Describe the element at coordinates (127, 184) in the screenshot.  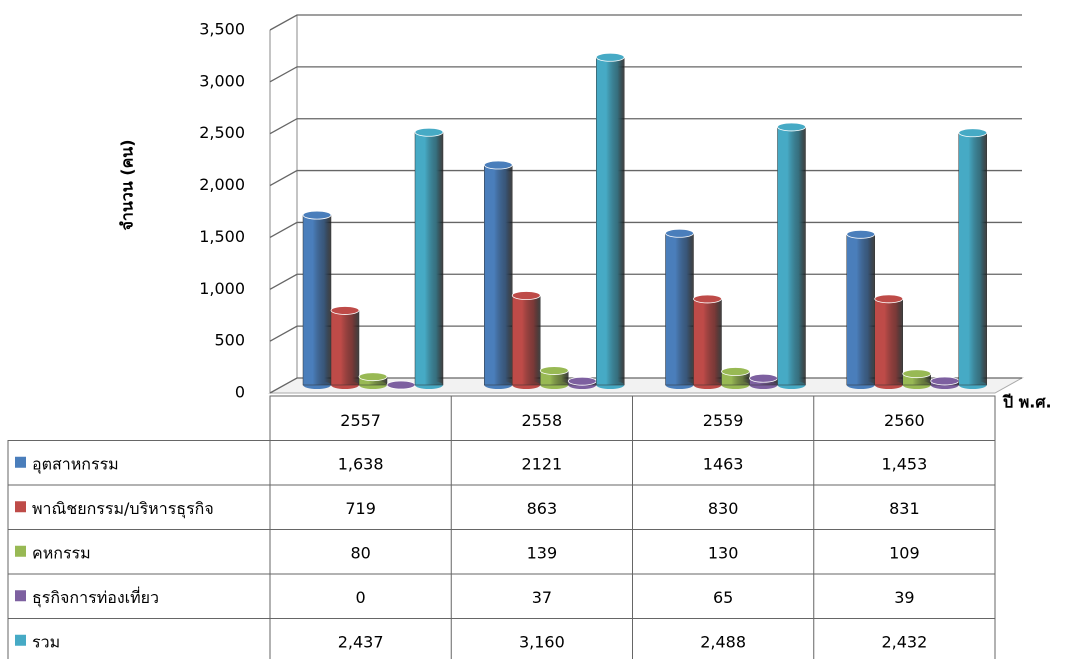
I see `y-axis-label: จำนวน (คน)` at that location.